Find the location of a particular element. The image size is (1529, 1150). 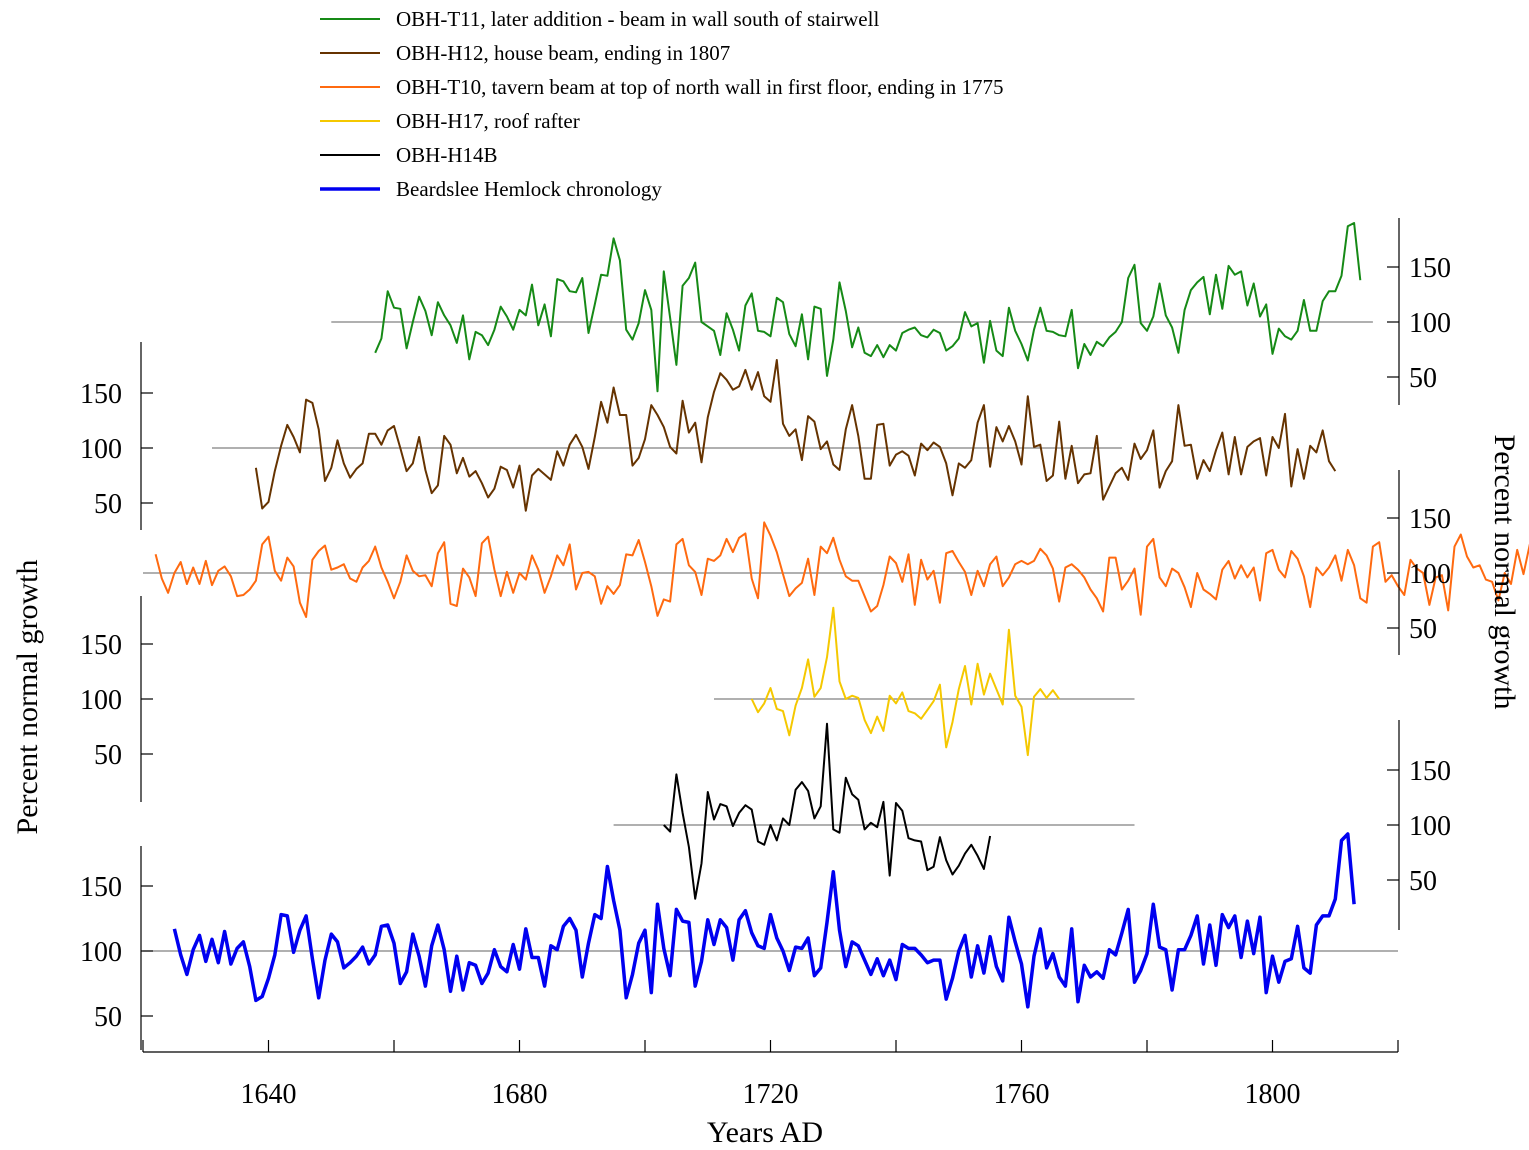

series-1-y-tick-label: 50 is located at coordinates (1423, 378).